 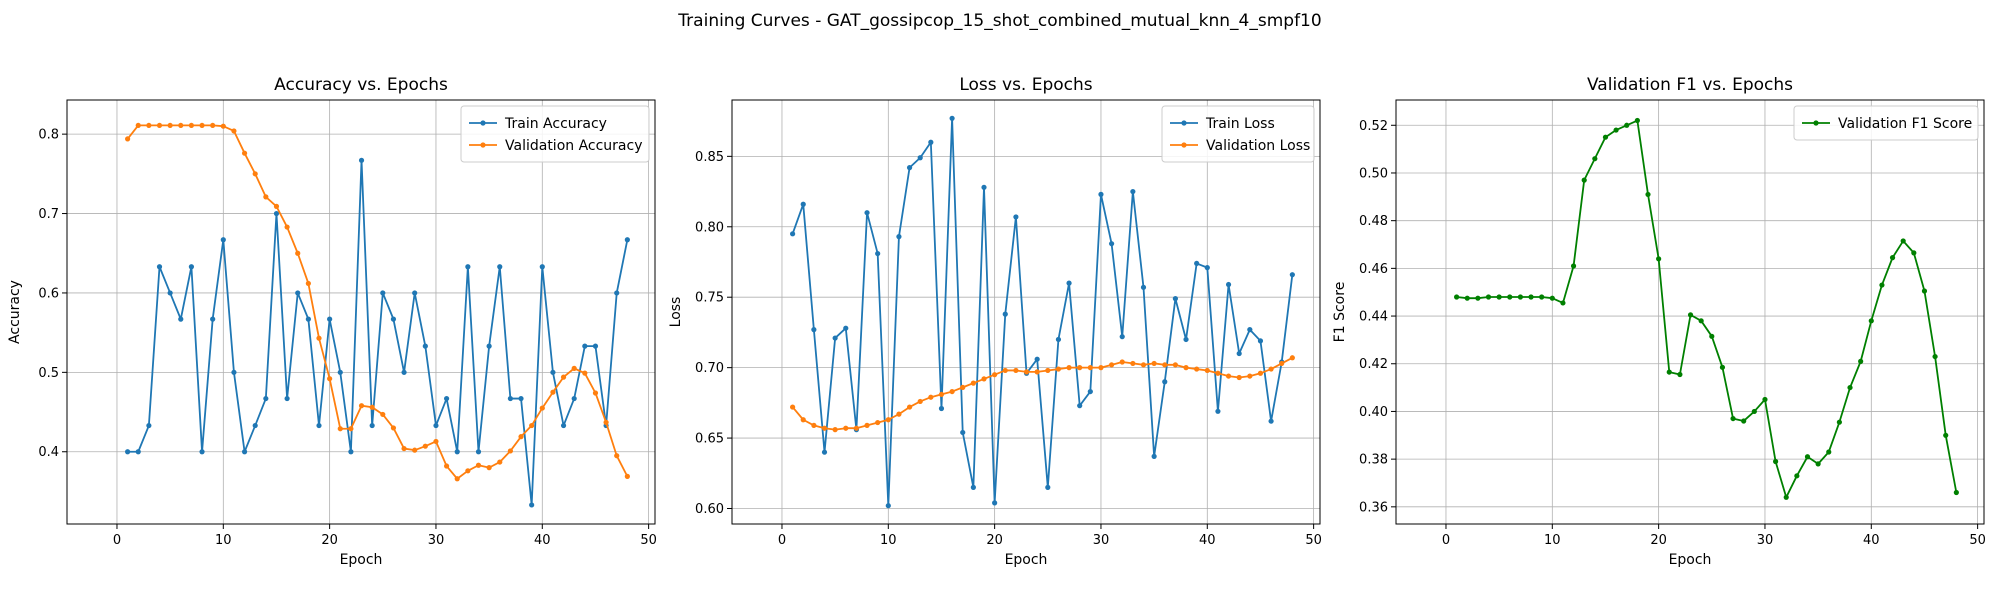 I want to click on y-tick-label: 0.44, so click(x=1373, y=317).